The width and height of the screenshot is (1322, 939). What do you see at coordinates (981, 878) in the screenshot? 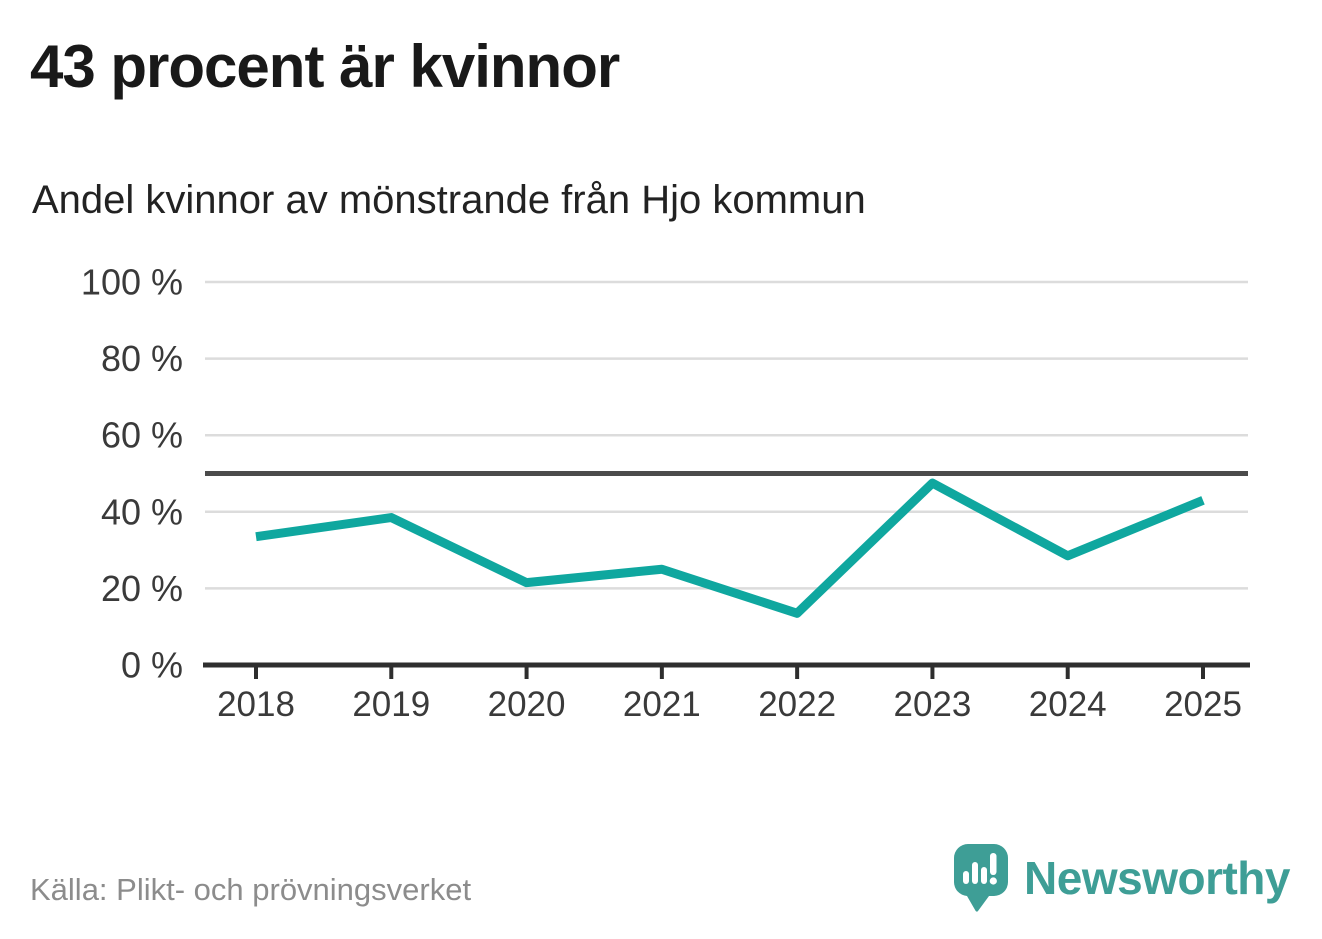
I see `newsworthy-bubble-chart-icon` at bounding box center [981, 878].